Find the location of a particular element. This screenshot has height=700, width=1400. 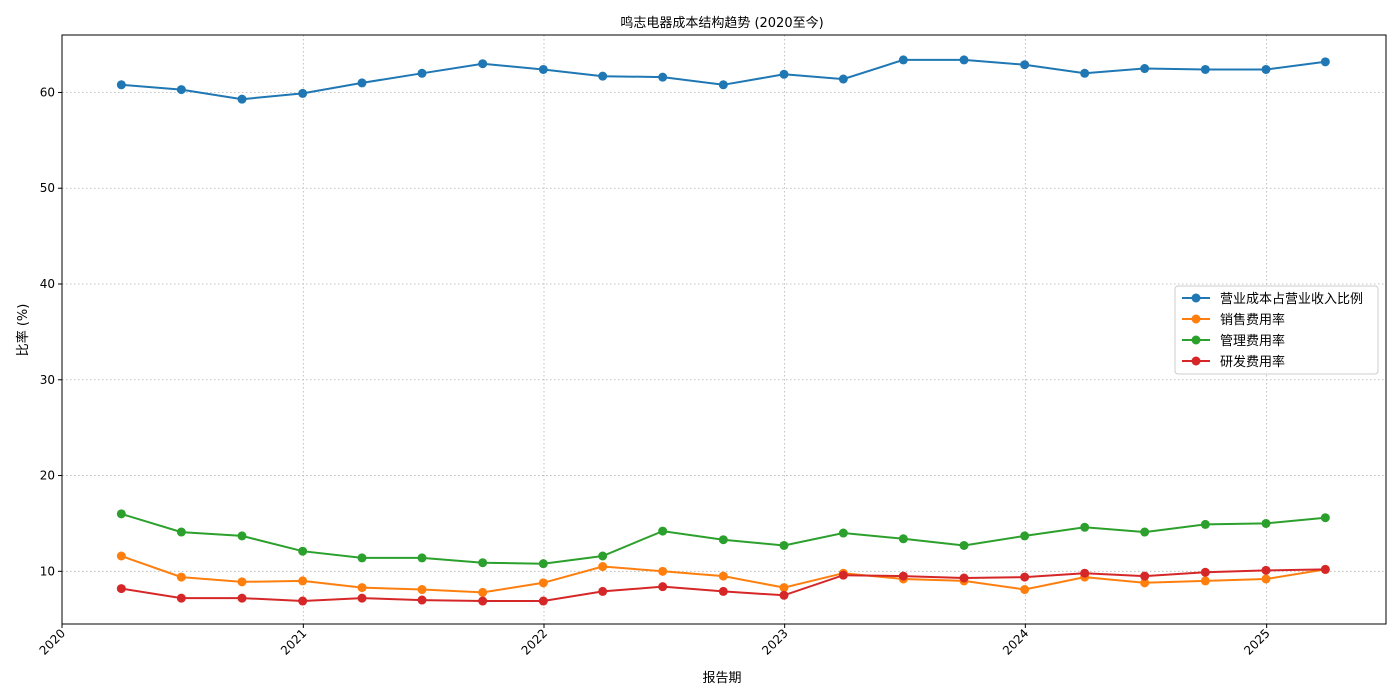

chart-title: 鸣志电器成本结构趋势 (2020至今) is located at coordinates (721, 23).